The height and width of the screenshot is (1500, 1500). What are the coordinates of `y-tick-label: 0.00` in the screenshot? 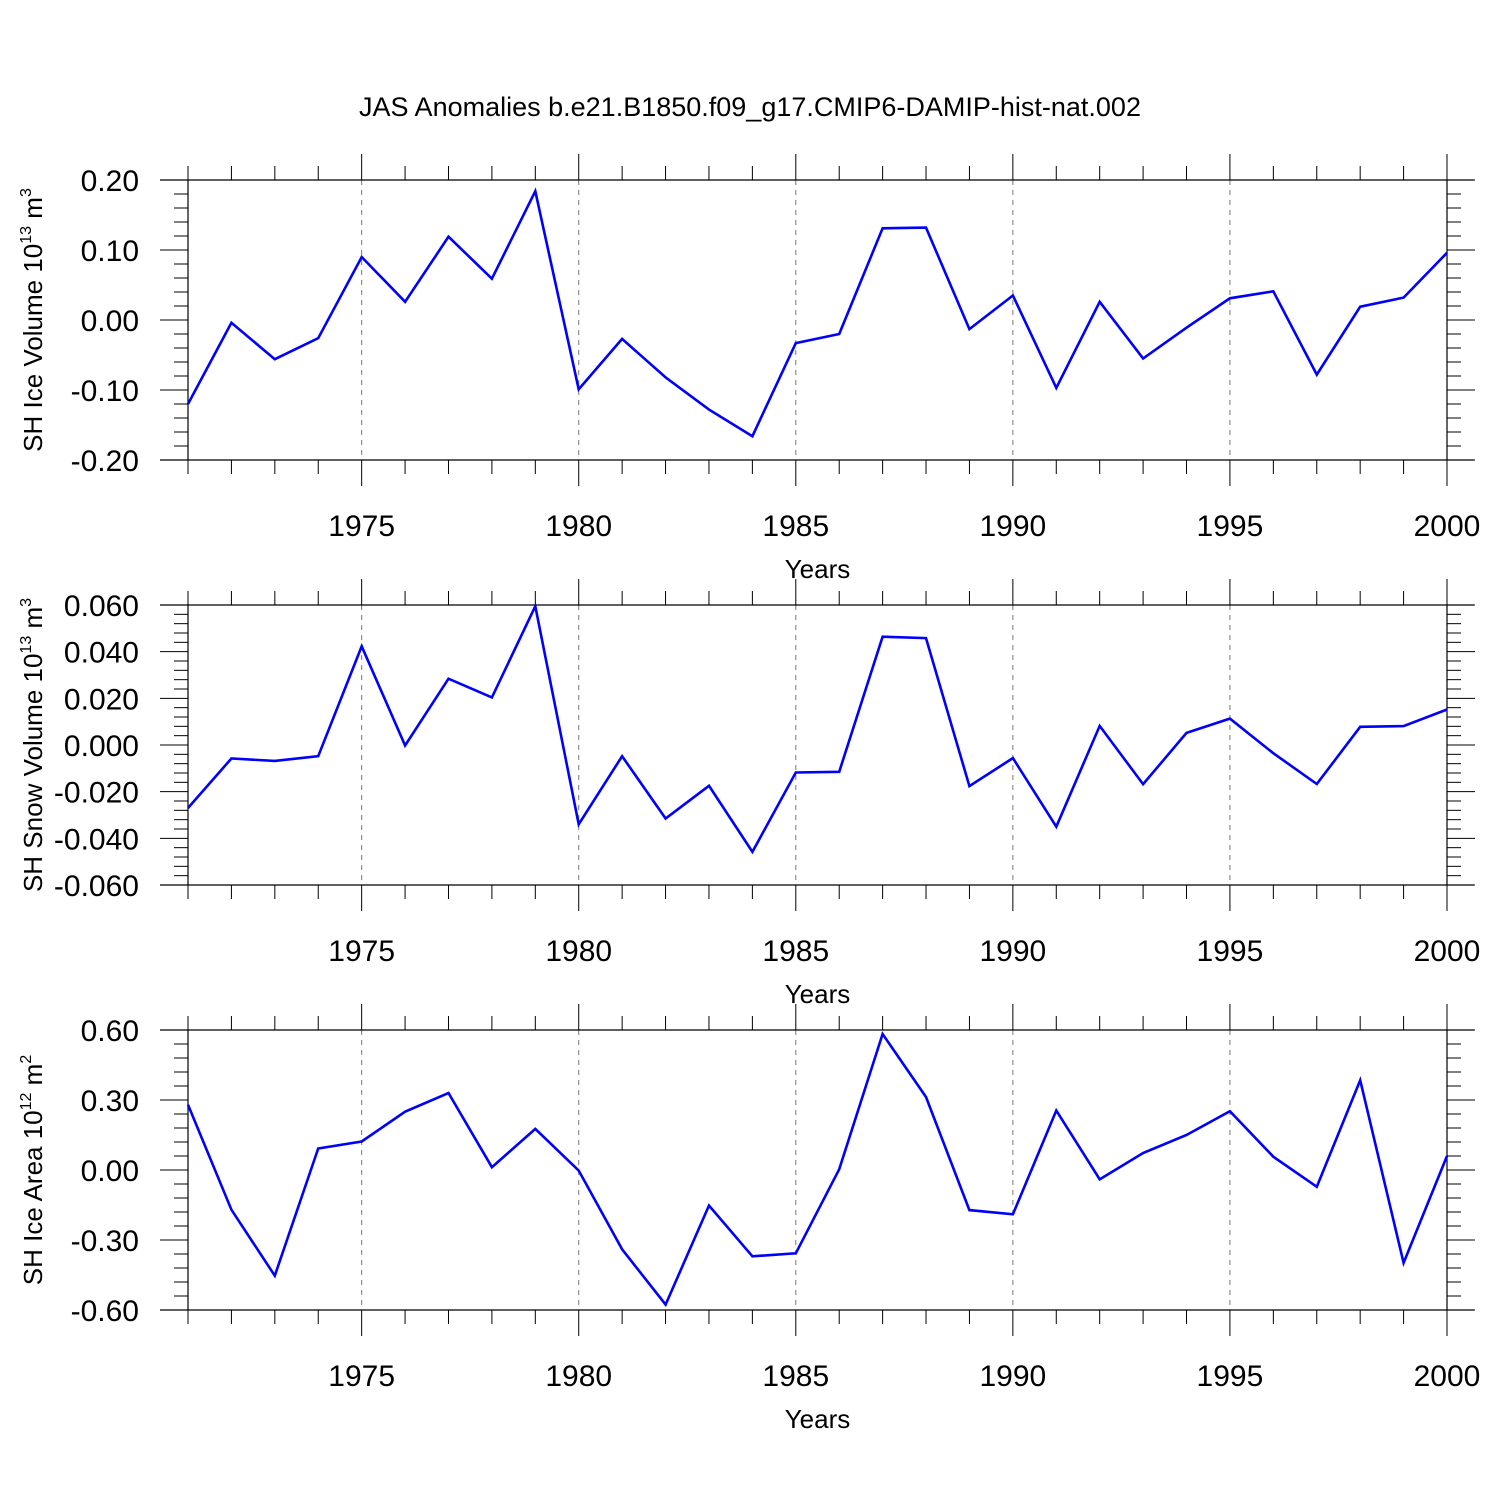 It's located at (110, 1171).